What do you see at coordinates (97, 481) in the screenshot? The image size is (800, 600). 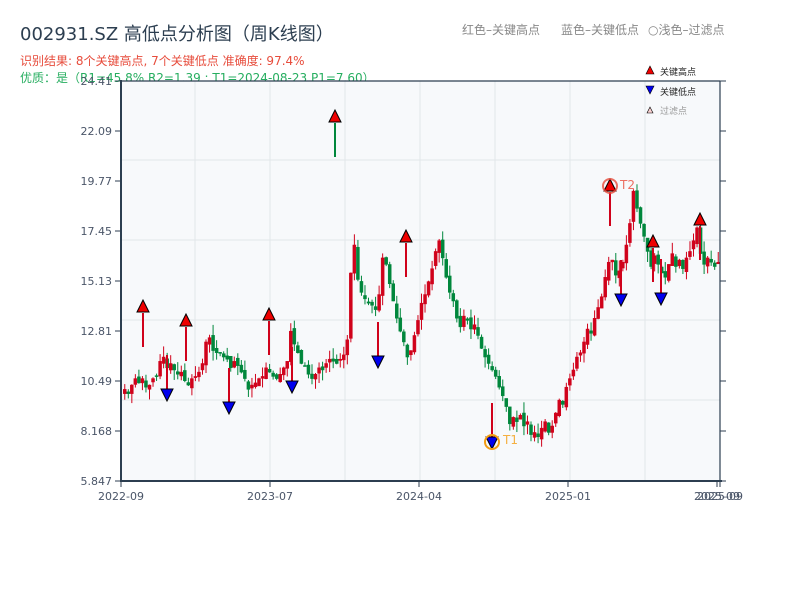 I see `svg-text: 5.847` at bounding box center [97, 481].